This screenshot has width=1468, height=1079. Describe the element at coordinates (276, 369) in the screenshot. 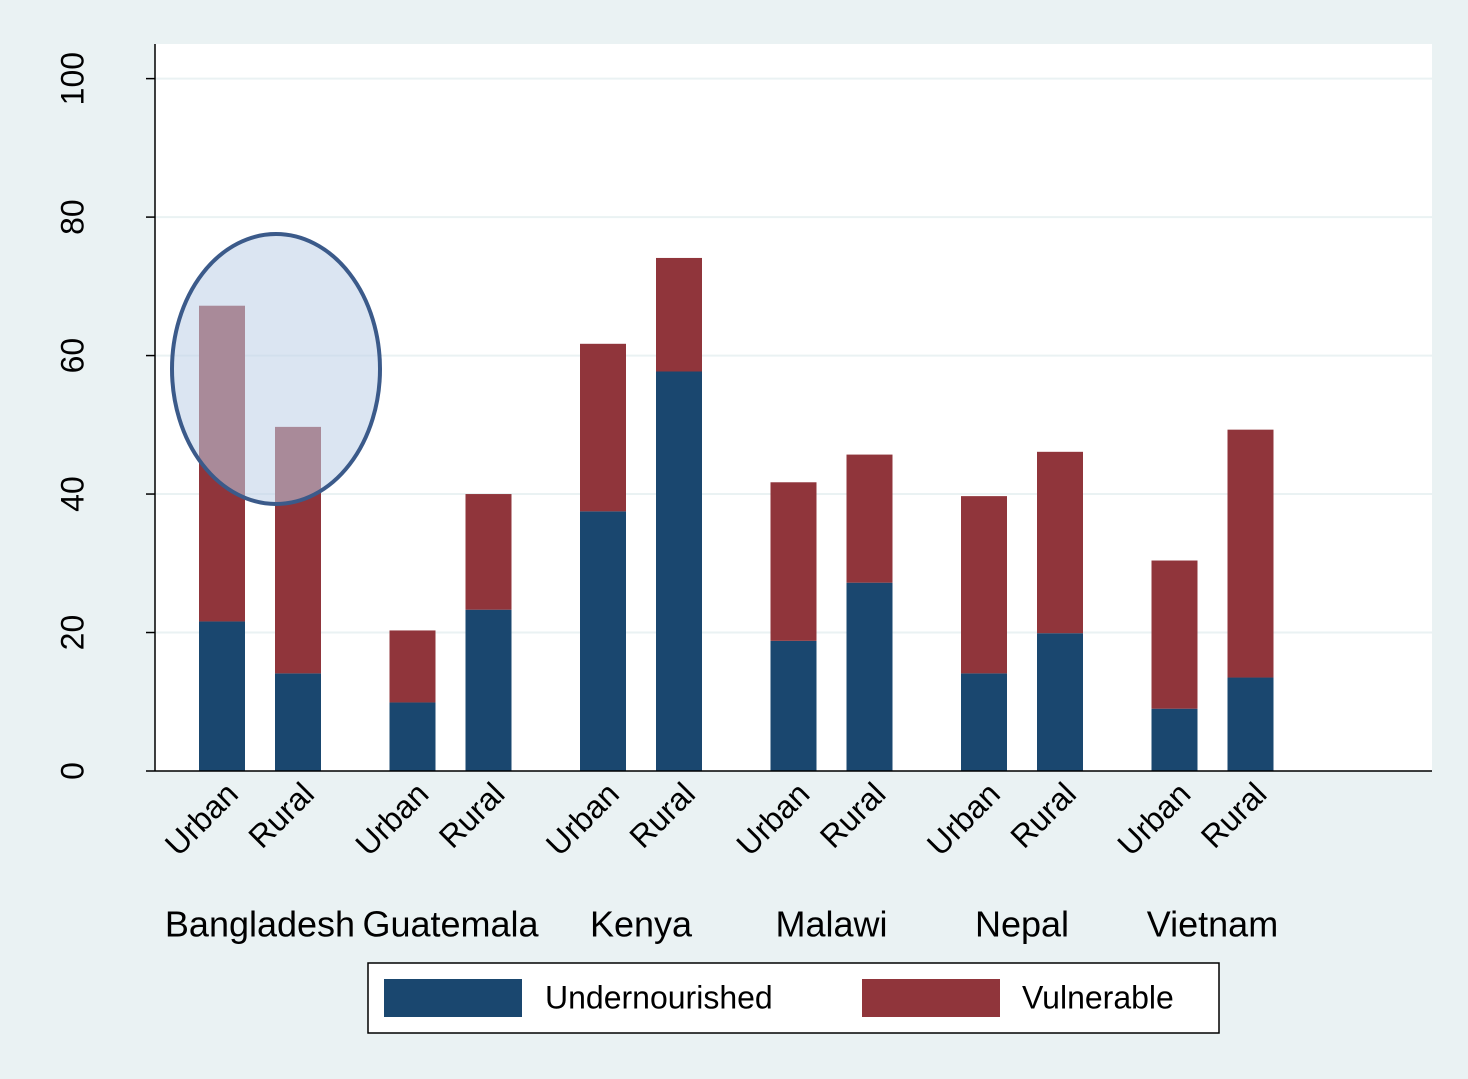

I see `highlight-ellipse` at that location.